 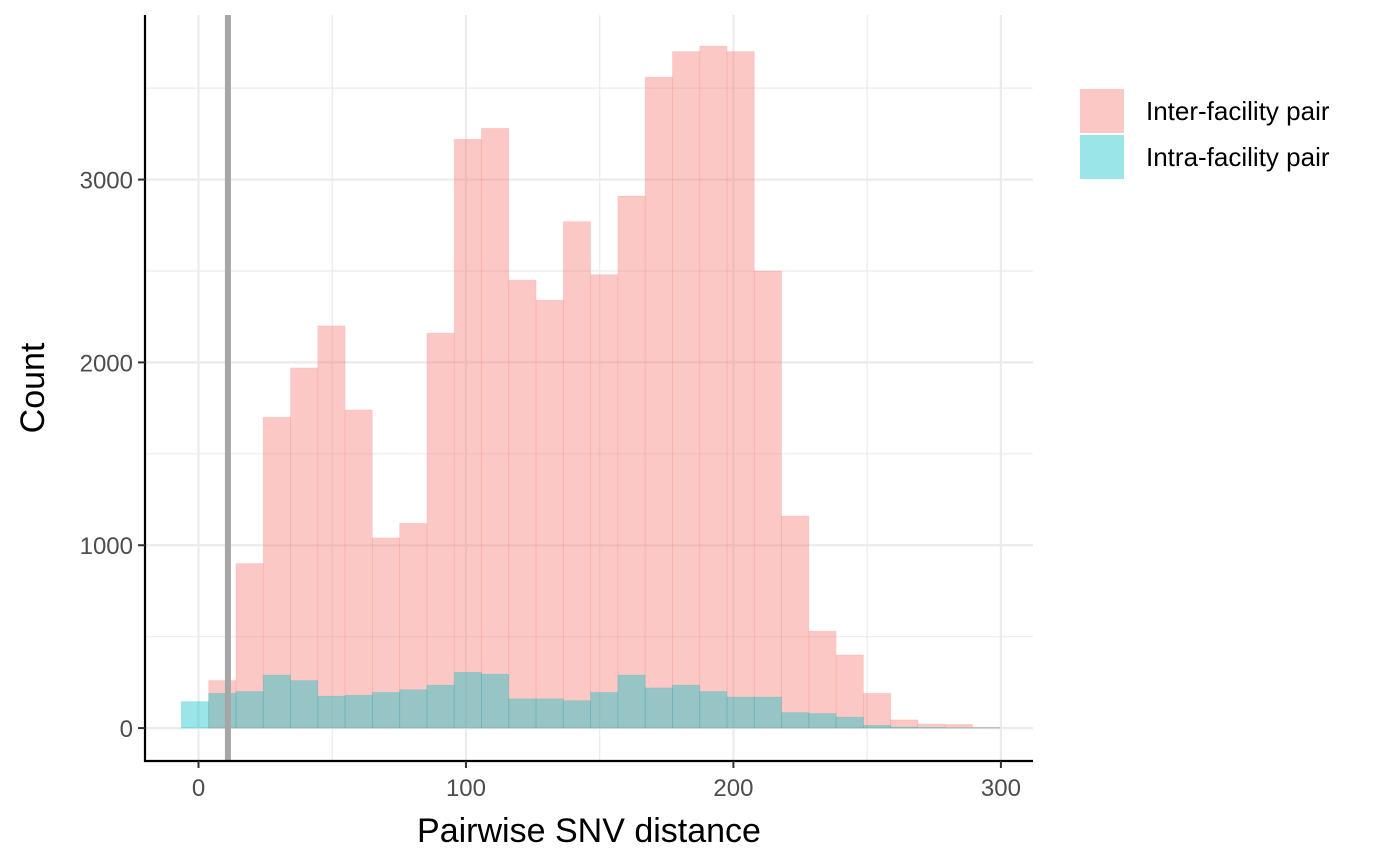 I want to click on y-axis-title: Count, so click(x=33, y=387).